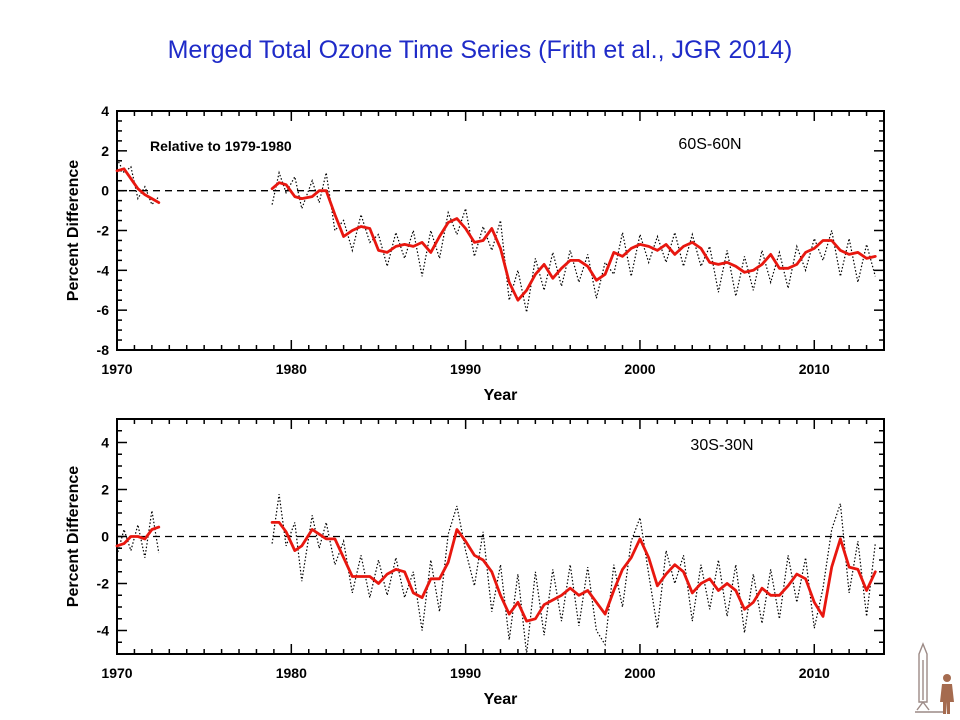 Image resolution: width=960 pixels, height=720 pixels. Describe the element at coordinates (103, 350) in the screenshot. I see `y-tick-label: -8` at that location.